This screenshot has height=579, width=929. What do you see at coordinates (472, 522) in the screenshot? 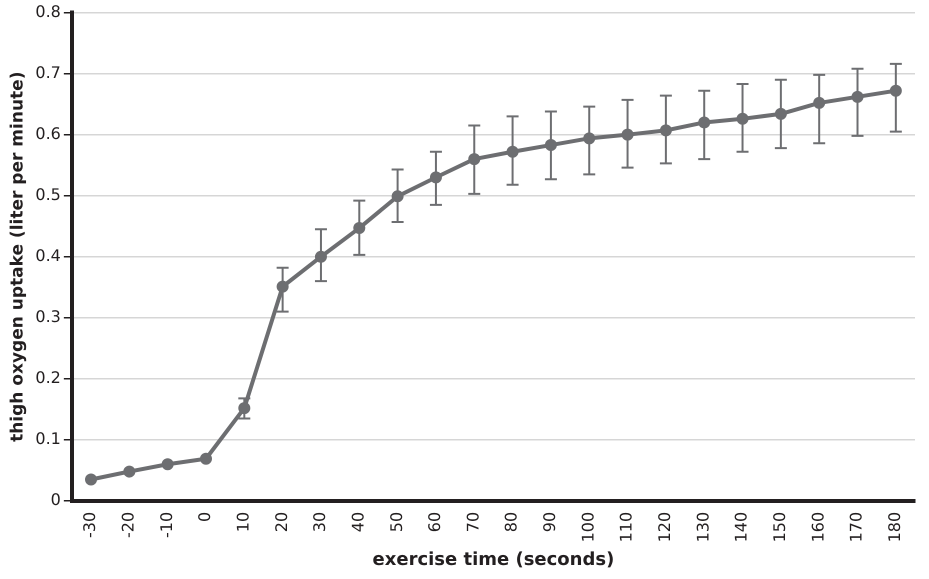
I see `x-tick-label: 70` at bounding box center [472, 522].